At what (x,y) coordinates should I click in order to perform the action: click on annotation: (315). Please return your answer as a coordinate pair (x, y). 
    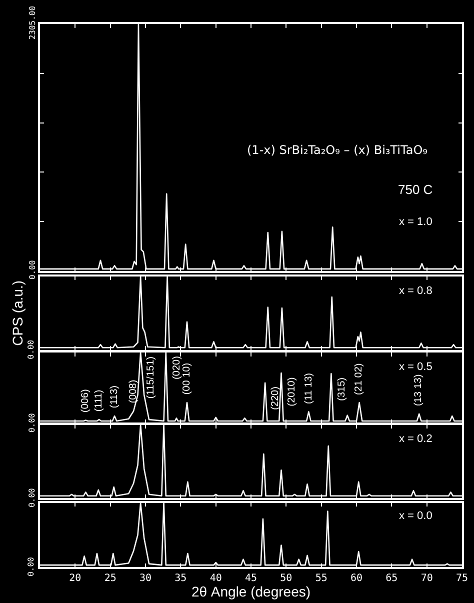
    Looking at the image, I should click on (342, 389).